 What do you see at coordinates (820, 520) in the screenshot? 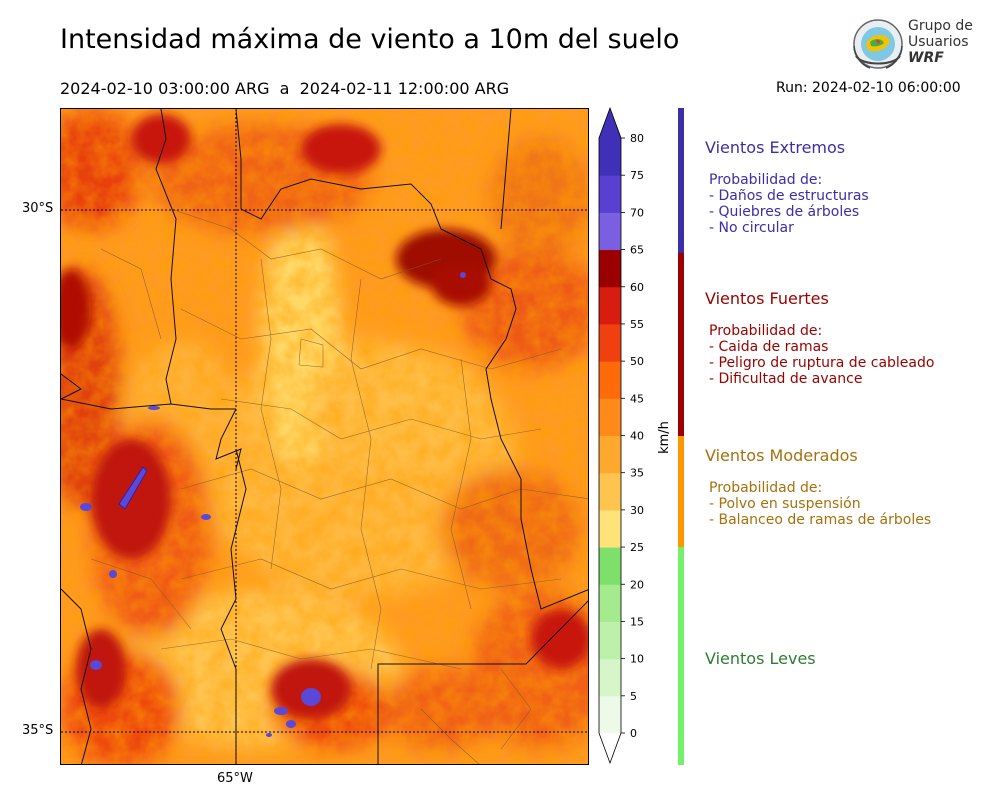
I see `desc-line: - Balanceo de ramas de árboles` at bounding box center [820, 520].